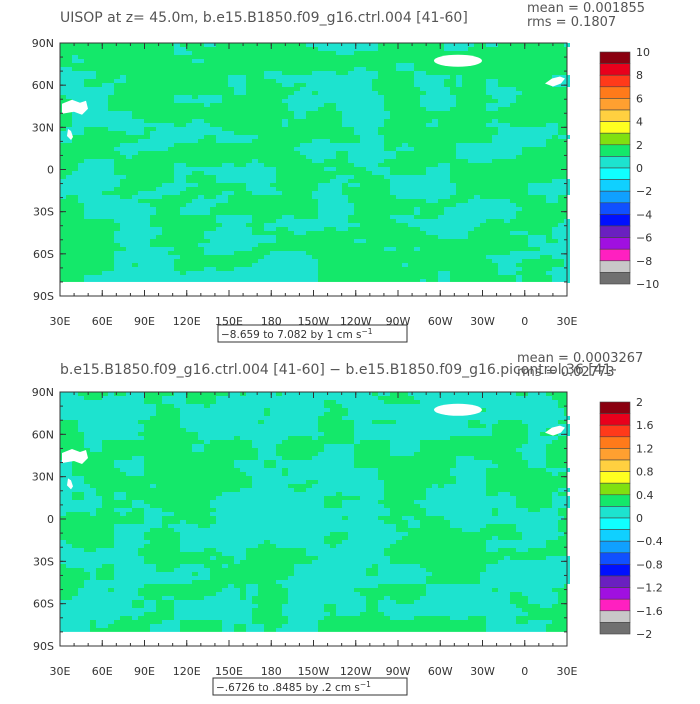 The width and height of the screenshot is (700, 704). I want to click on colorbar-swatch, so click(615, 128).